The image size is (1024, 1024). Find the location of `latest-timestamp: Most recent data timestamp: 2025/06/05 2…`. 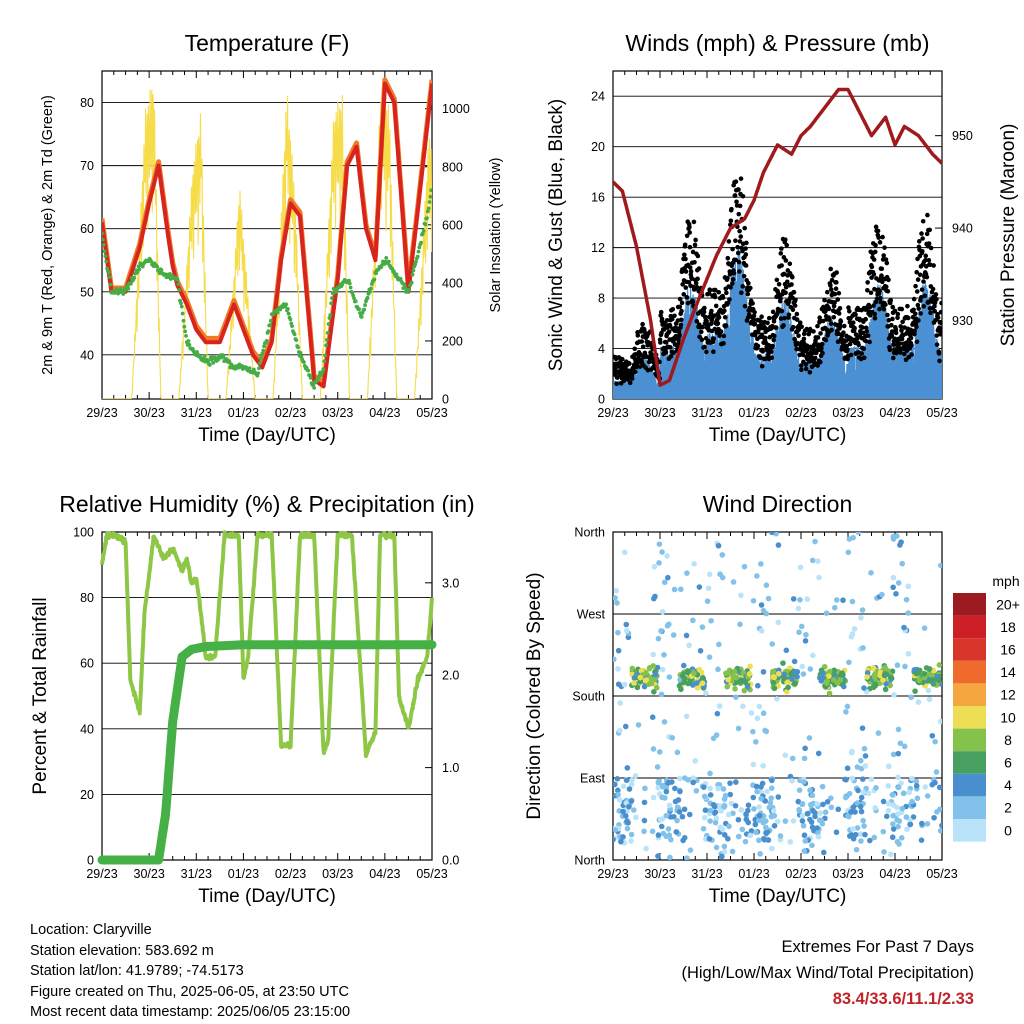

latest-timestamp: Most recent data timestamp: 2025/06/05 2… is located at coordinates (190, 1012).